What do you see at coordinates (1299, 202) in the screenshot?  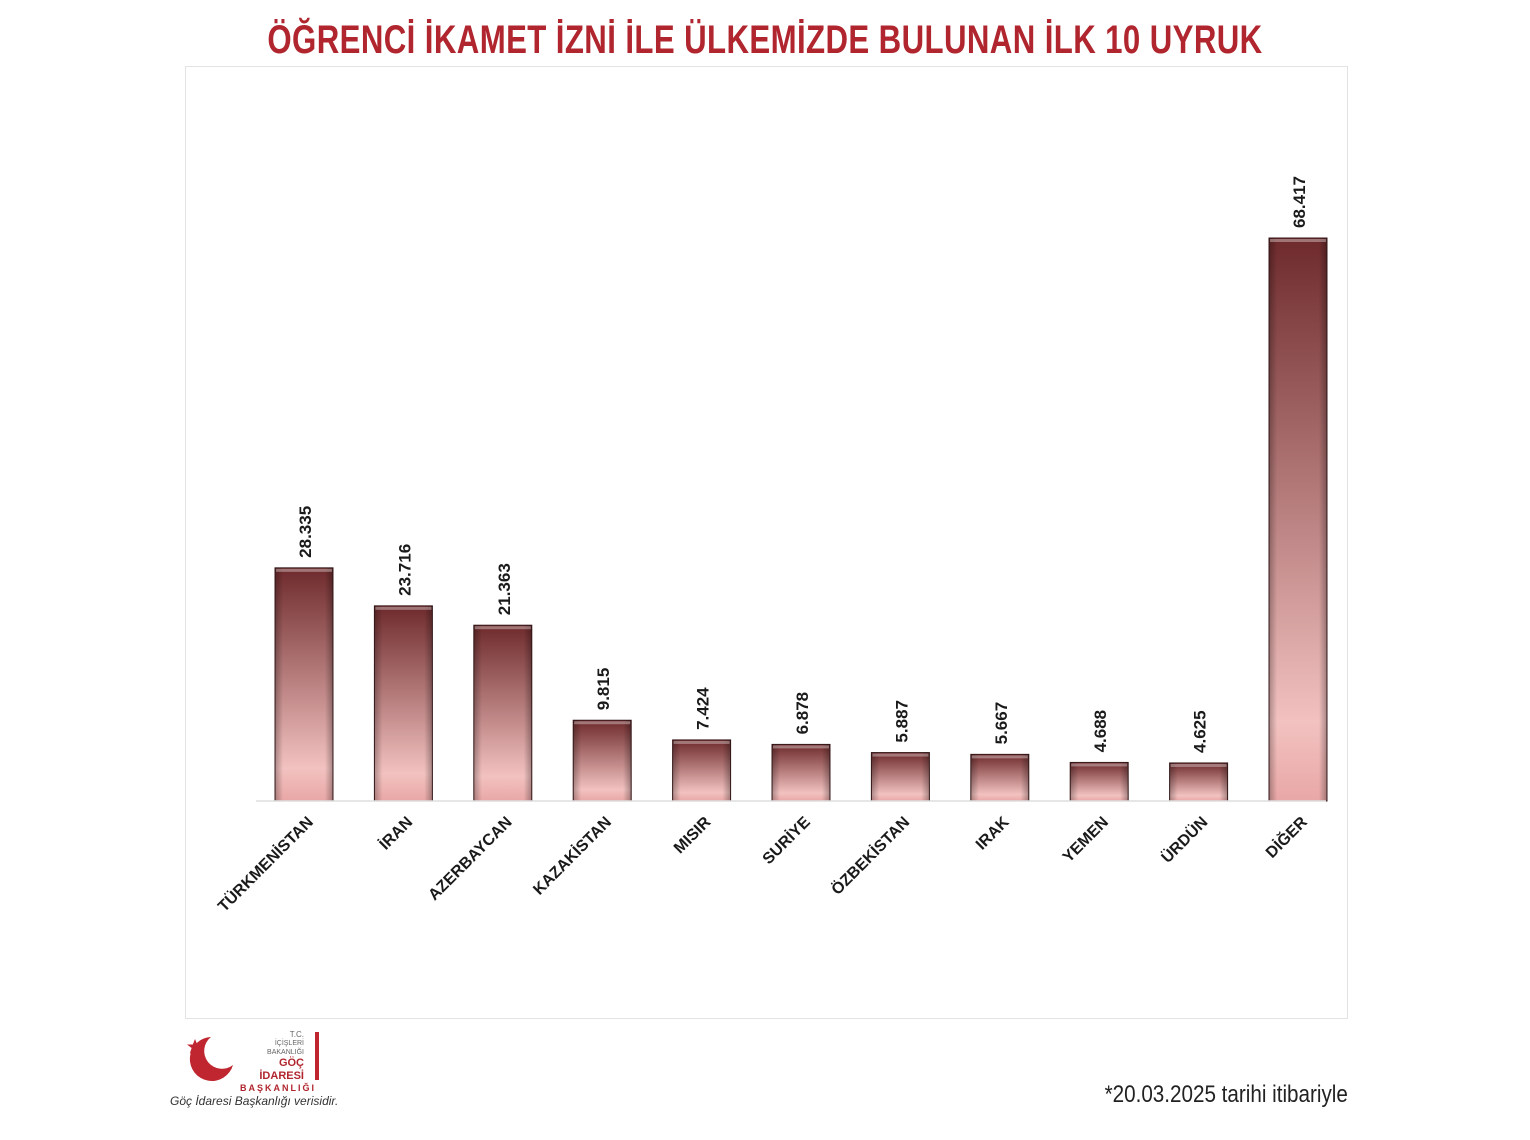 I see `value-label-10: 68.417` at bounding box center [1299, 202].